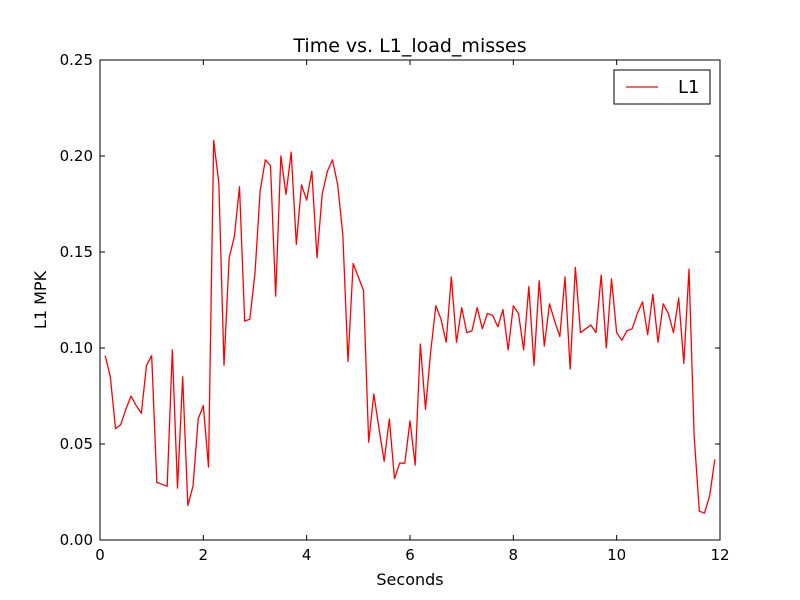  Describe the element at coordinates (76, 444) in the screenshot. I see `y-tick-label: 0.05` at that location.